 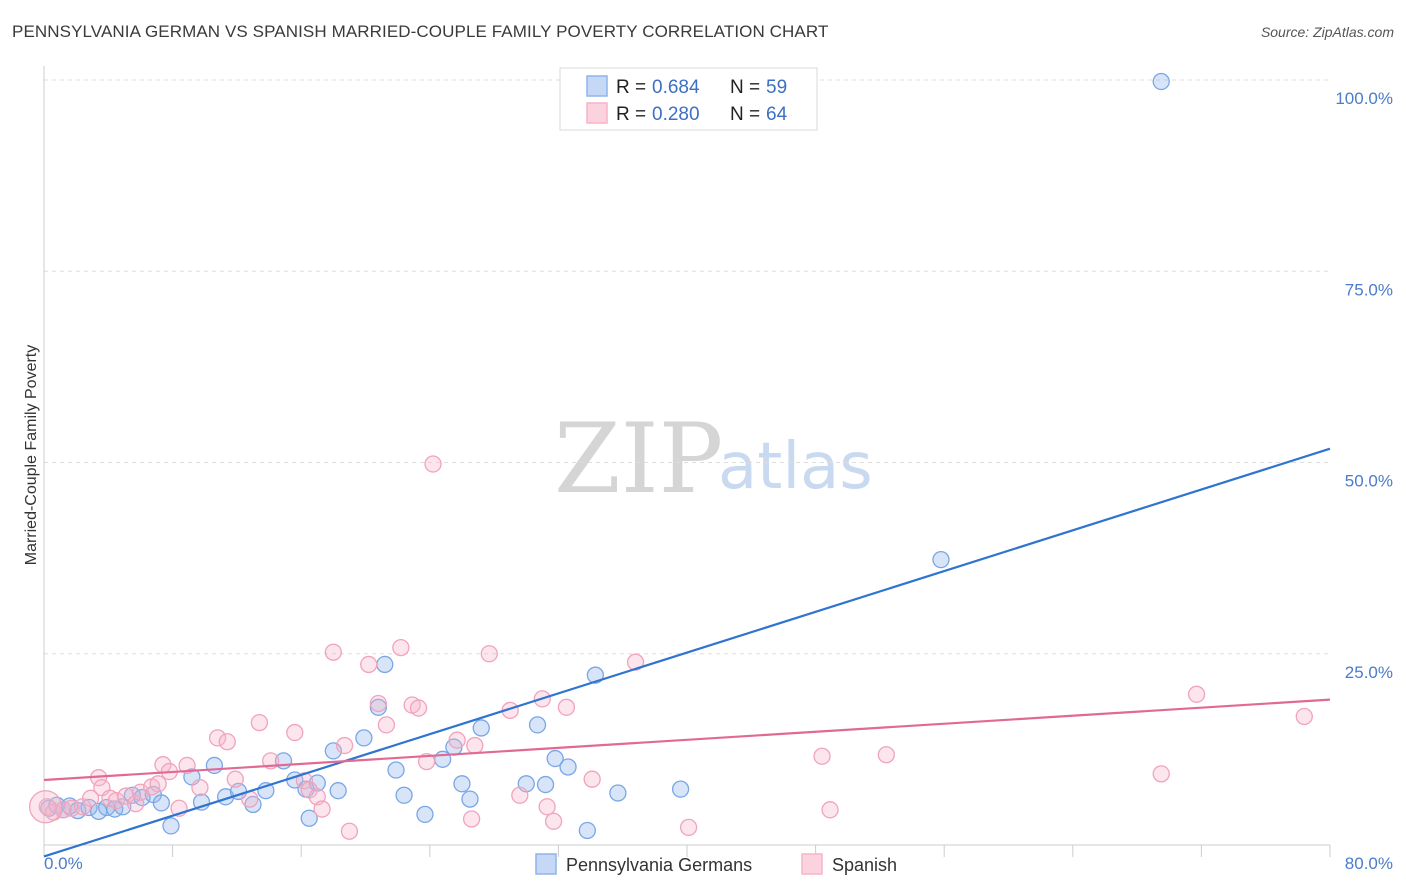 What do you see at coordinates (1369, 863) in the screenshot?
I see `x-tick-max: 80.0%` at bounding box center [1369, 863].